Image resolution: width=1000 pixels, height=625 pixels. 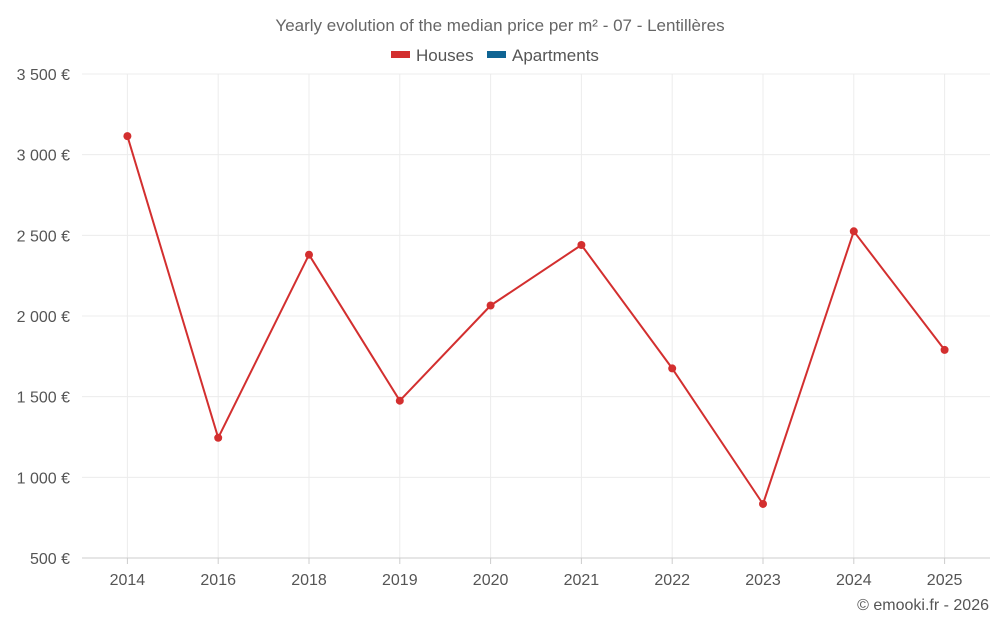 I want to click on x-tick-label: 2016, so click(x=218, y=580).